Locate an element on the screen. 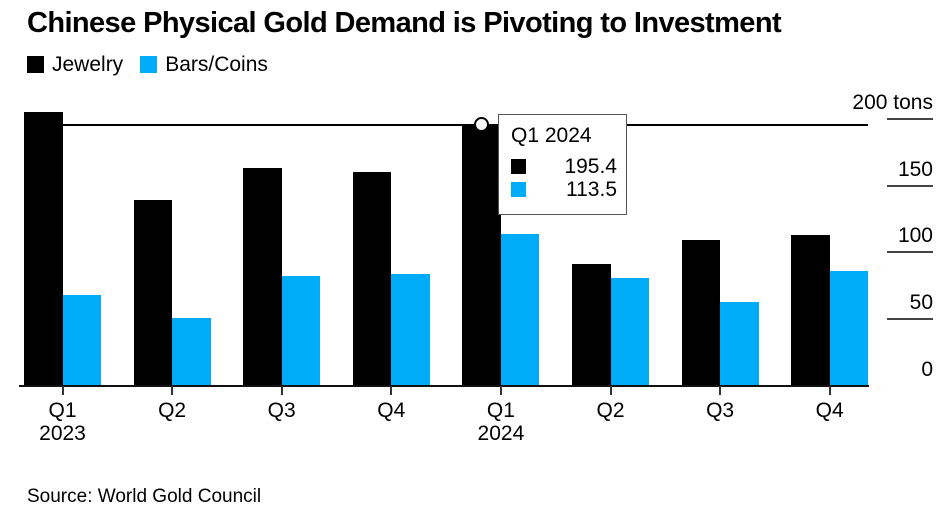  x-label-6-q3: Q3 is located at coordinates (720, 410).